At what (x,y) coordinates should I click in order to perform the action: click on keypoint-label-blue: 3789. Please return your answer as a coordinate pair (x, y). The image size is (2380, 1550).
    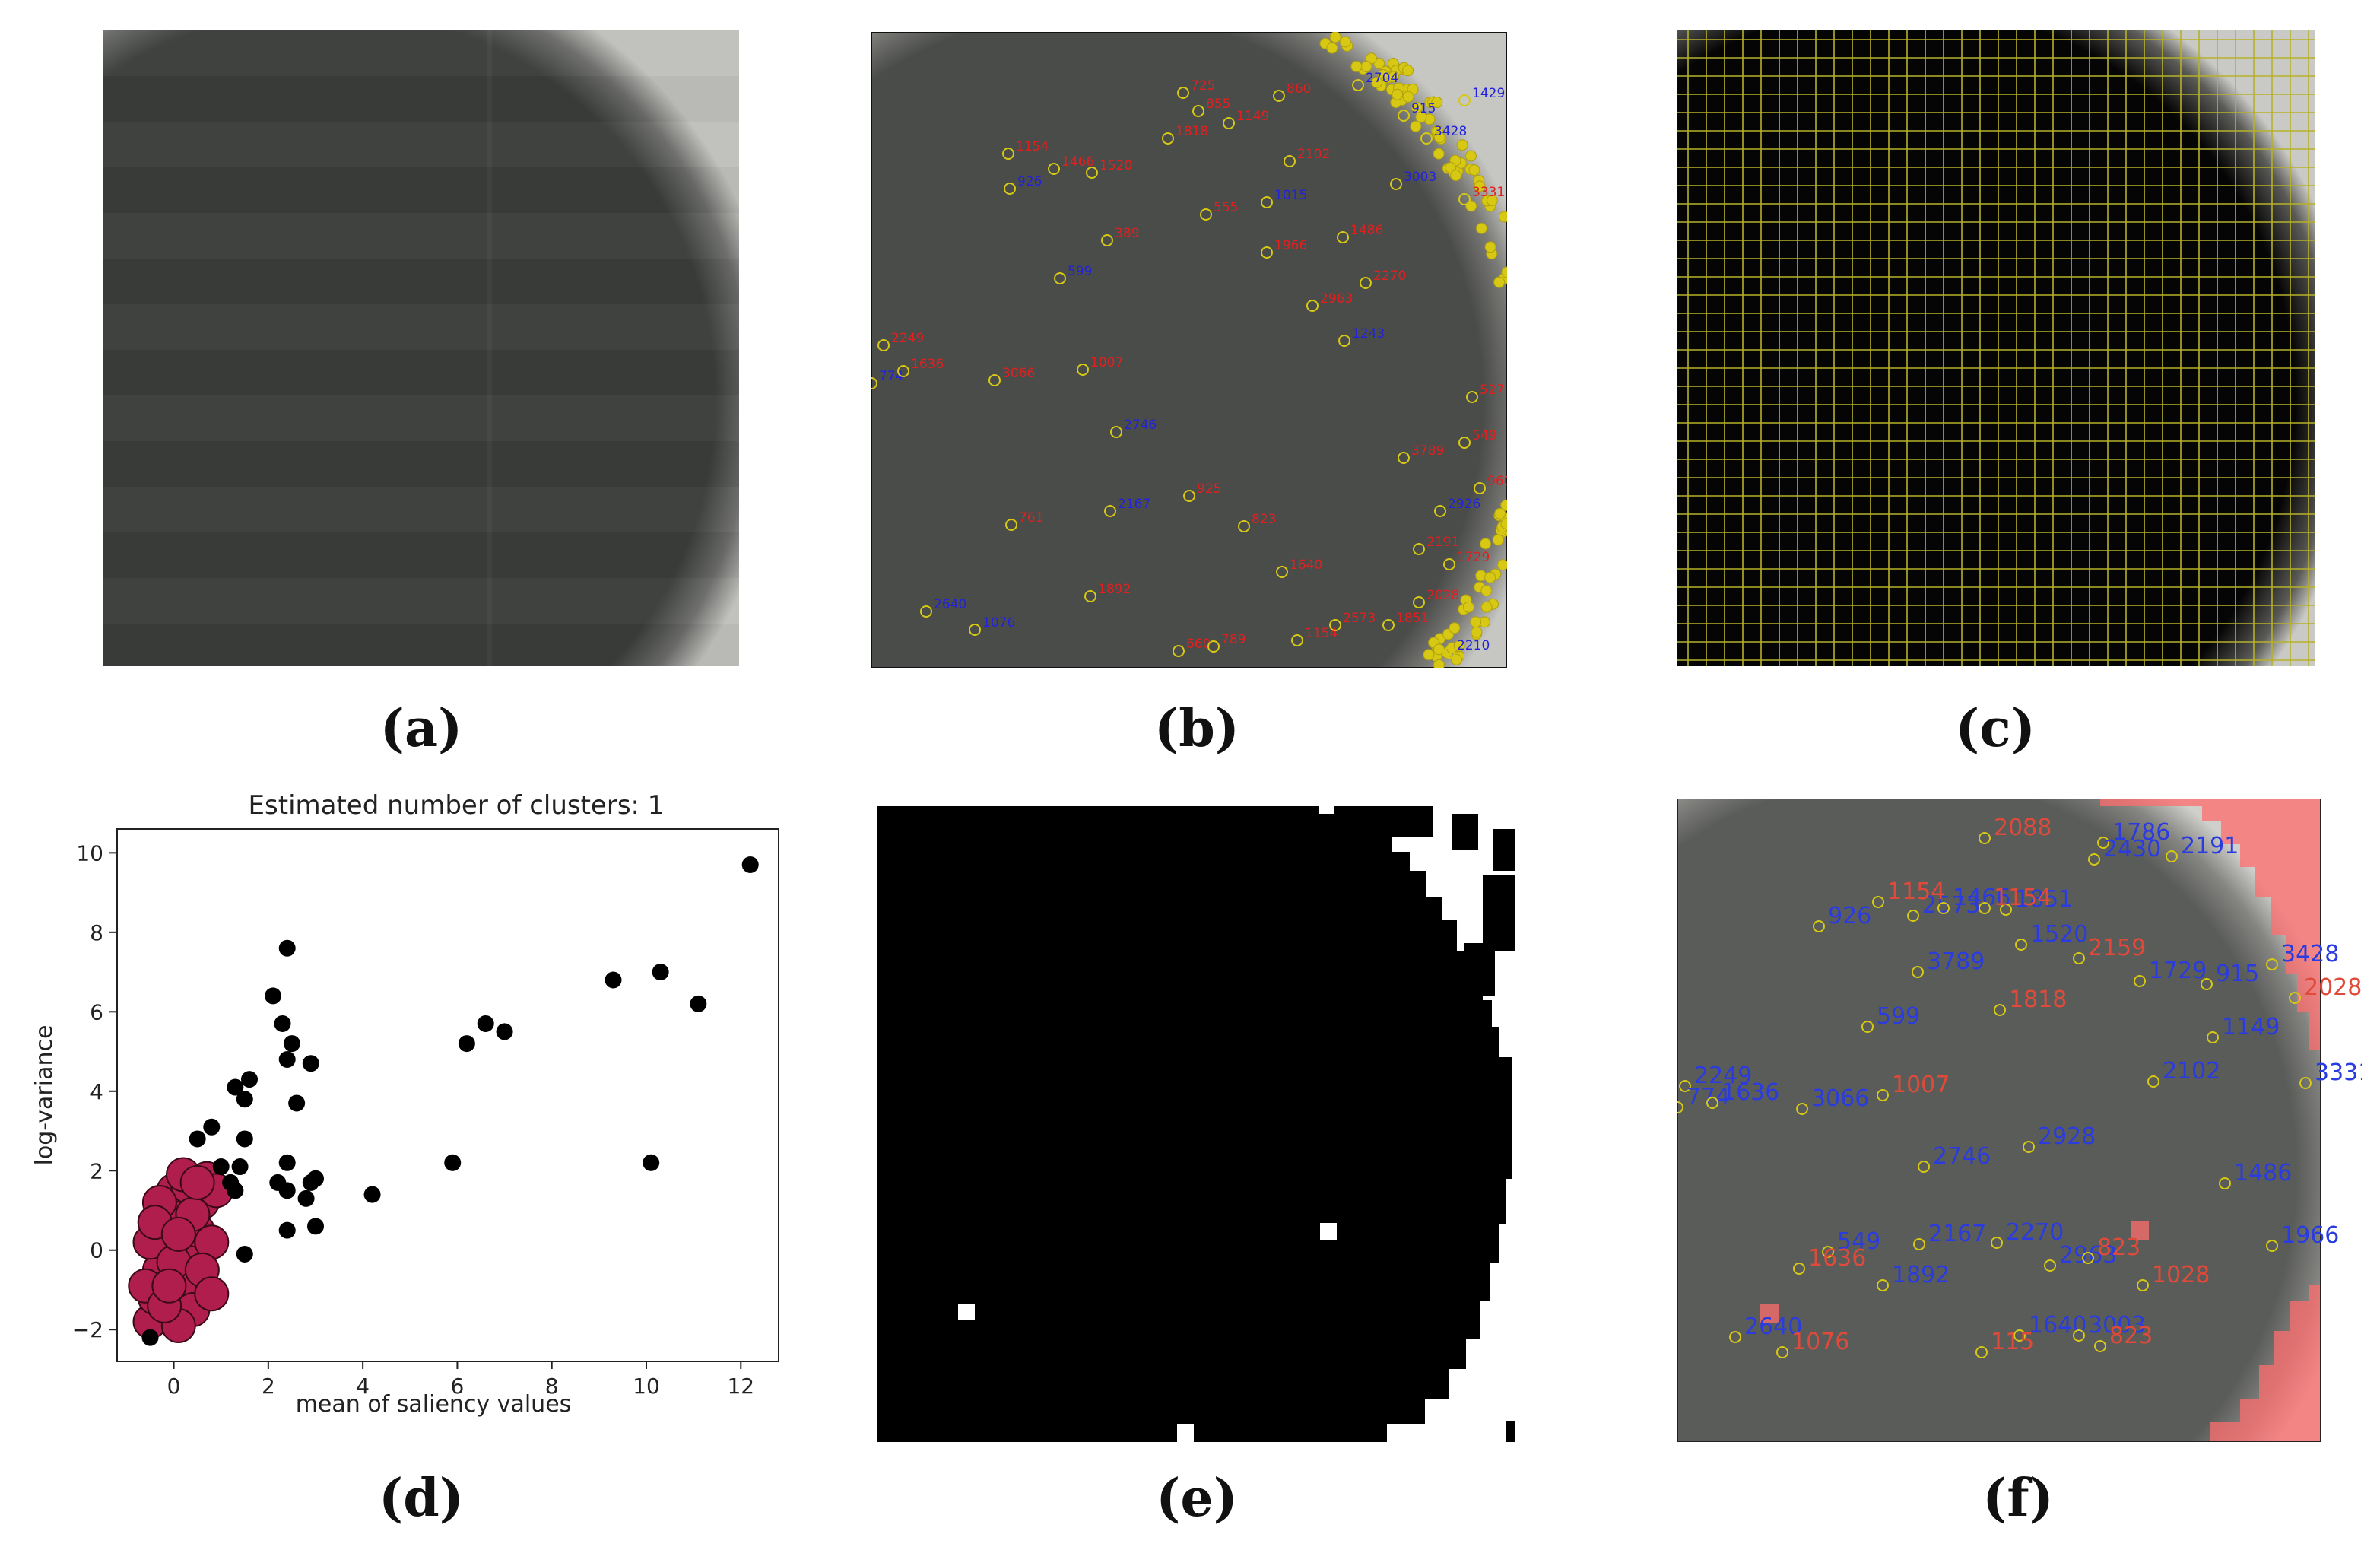
    Looking at the image, I should click on (1956, 962).